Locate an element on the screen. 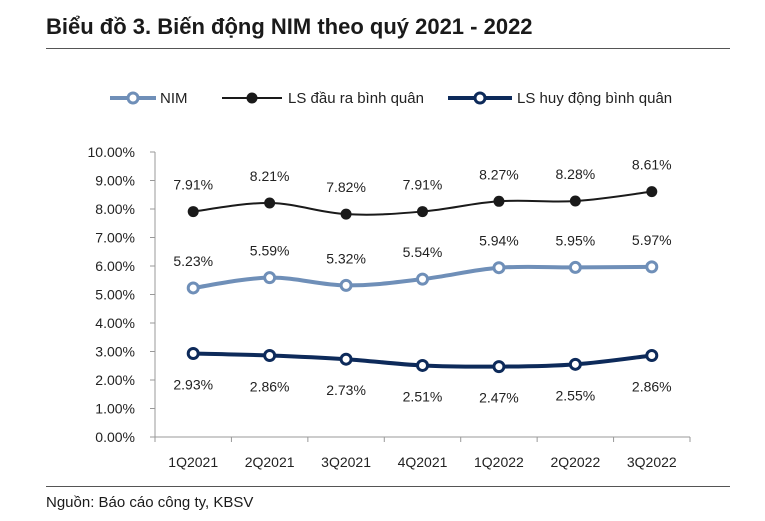 This screenshot has height=521, width=765. series-0: 5.23% 5.59% 5.32% 5.54% 5.94% 5.95% 5.97% is located at coordinates (422, 263).